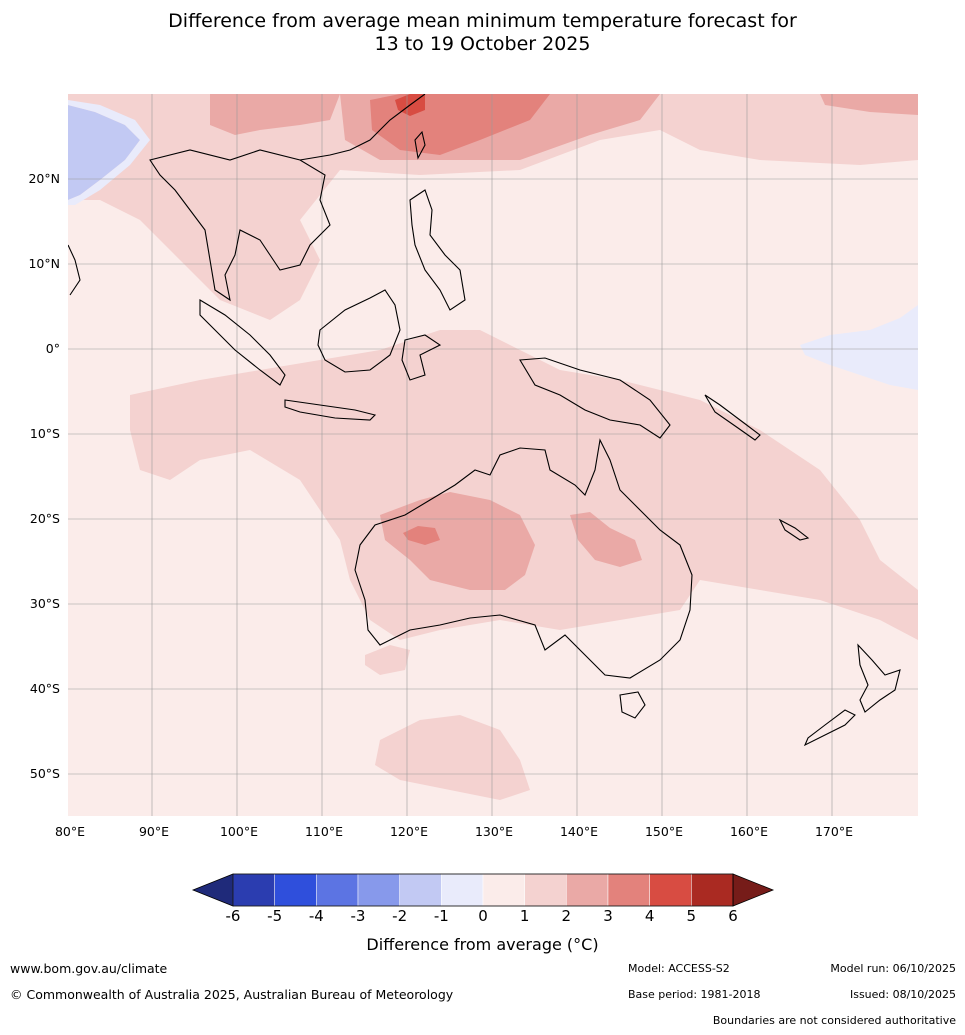  What do you see at coordinates (421, 535) in the screenshot?
I see `anomaly-3-4-pilbara` at bounding box center [421, 535].